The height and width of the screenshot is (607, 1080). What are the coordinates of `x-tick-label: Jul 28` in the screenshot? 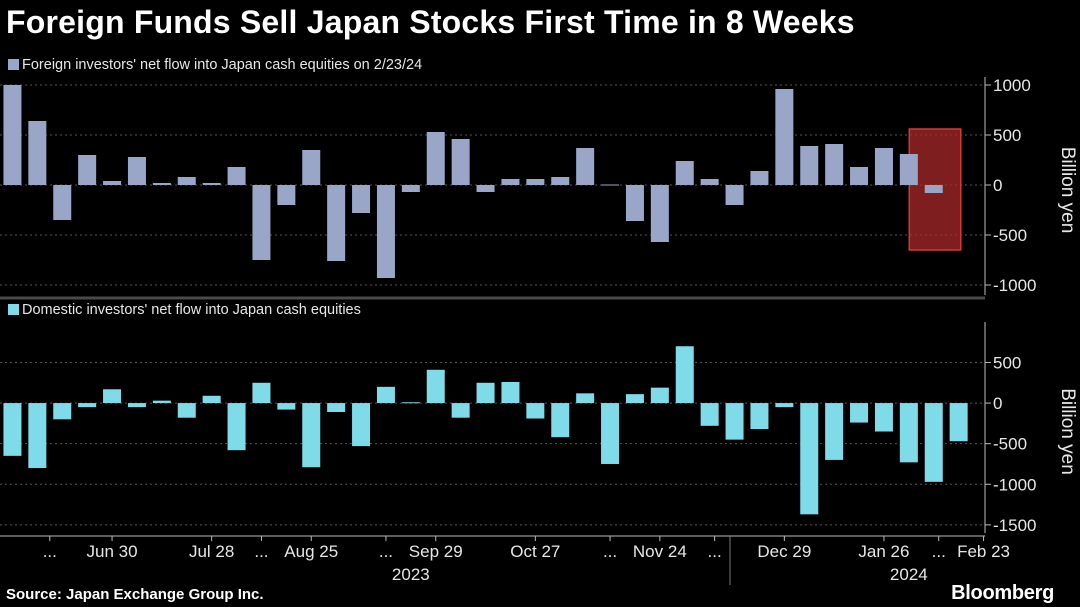 It's located at (211, 551).